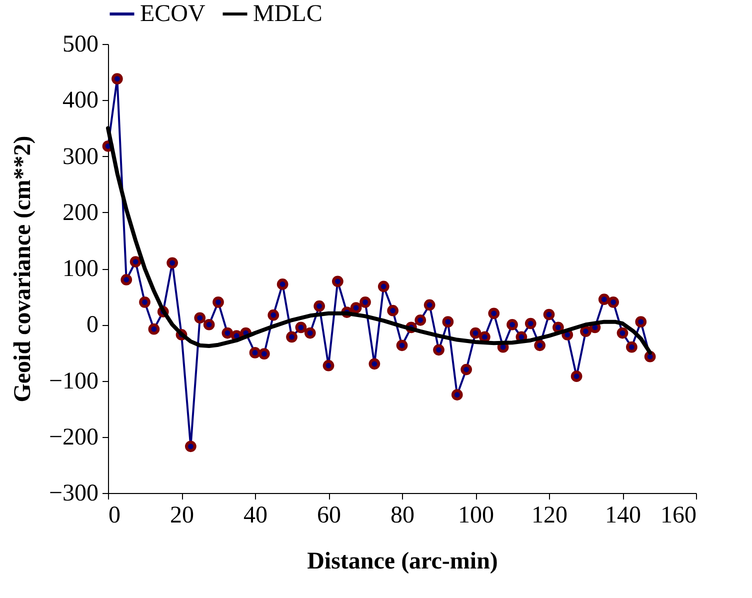 This screenshot has width=752, height=598. I want to click on x-axis-title: Distance (arc-min), so click(402, 561).